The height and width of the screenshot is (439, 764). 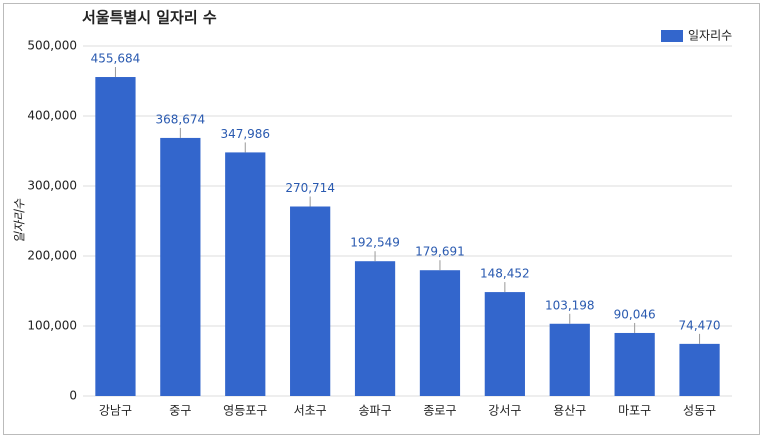 I want to click on value-label: 368,674, so click(x=181, y=119).